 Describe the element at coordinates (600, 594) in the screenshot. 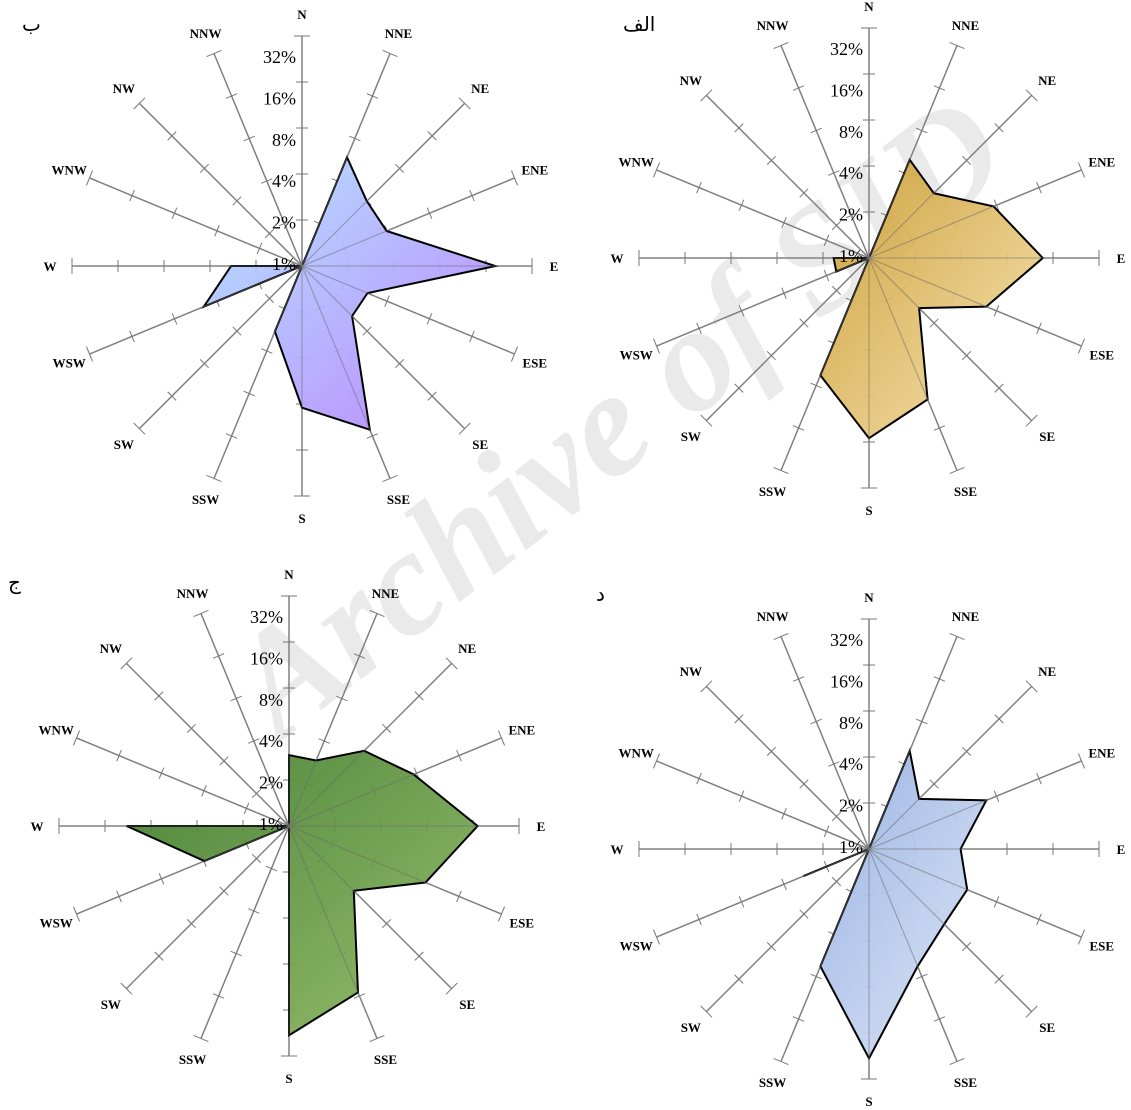

I see `panel-label: د` at that location.